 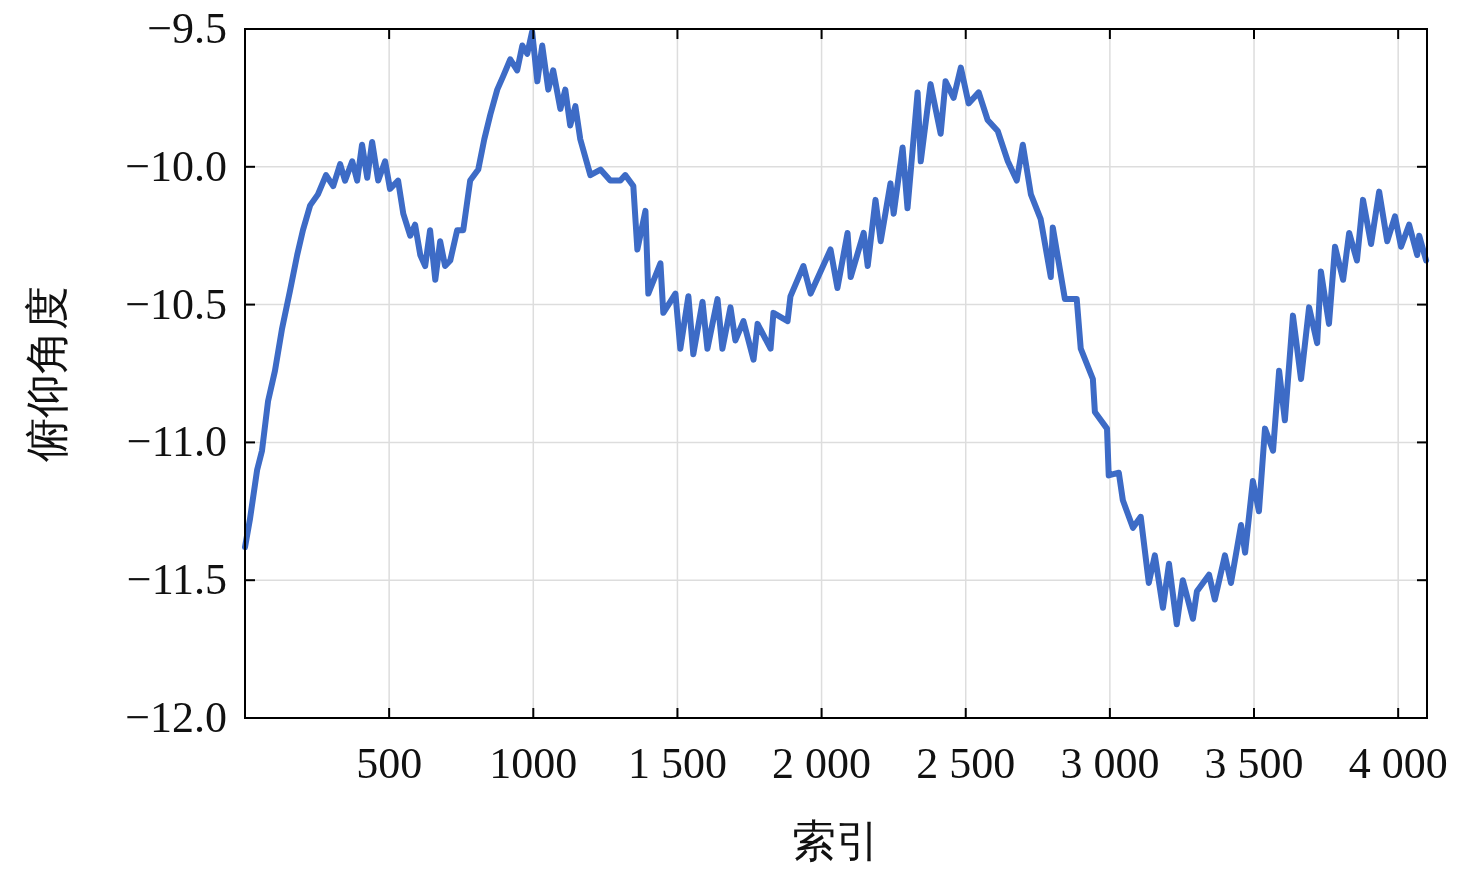 I want to click on x-tick-label: 500, so click(x=389, y=763).